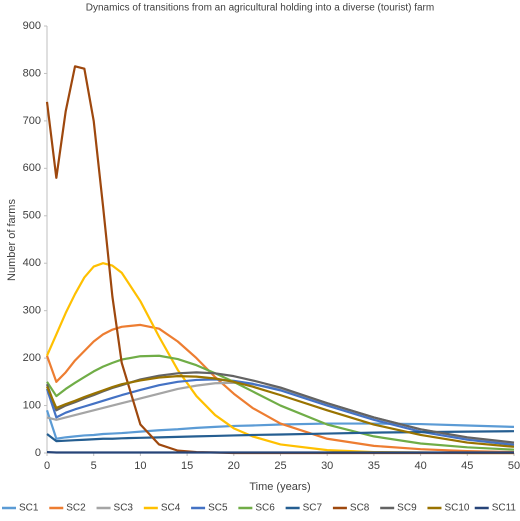 This screenshot has height=521, width=520. Describe the element at coordinates (32, 263) in the screenshot. I see `y-tick-label: 400` at that location.